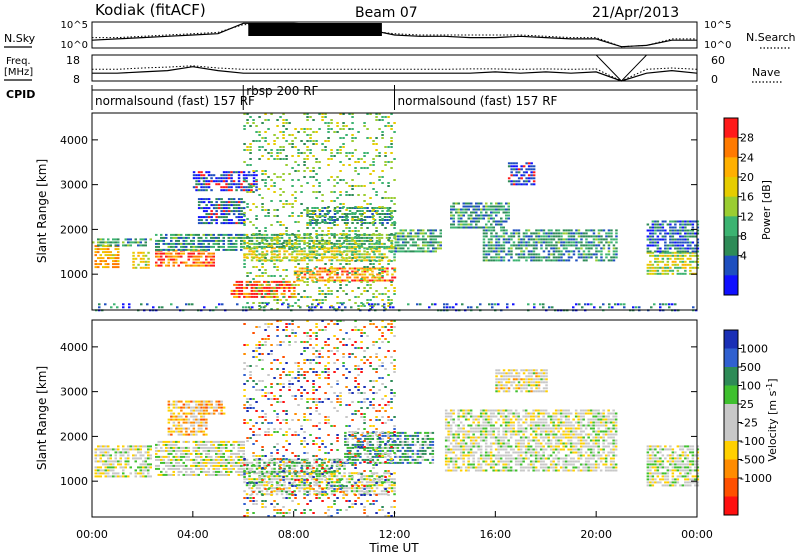 The image size is (800, 554). I want to click on nsearch-tick-bottom: 10^0, so click(717, 45).